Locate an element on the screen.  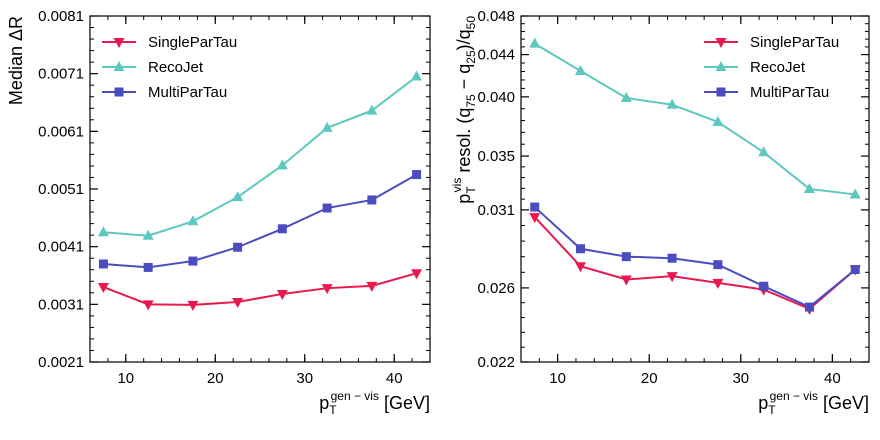
y-tick-label: 0.0071 is located at coordinates (61, 74).